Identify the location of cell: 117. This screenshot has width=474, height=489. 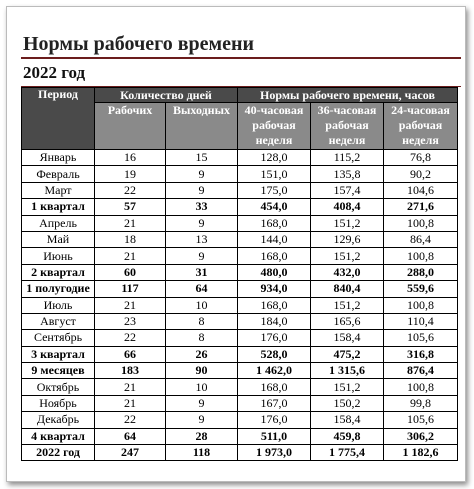
(130, 289).